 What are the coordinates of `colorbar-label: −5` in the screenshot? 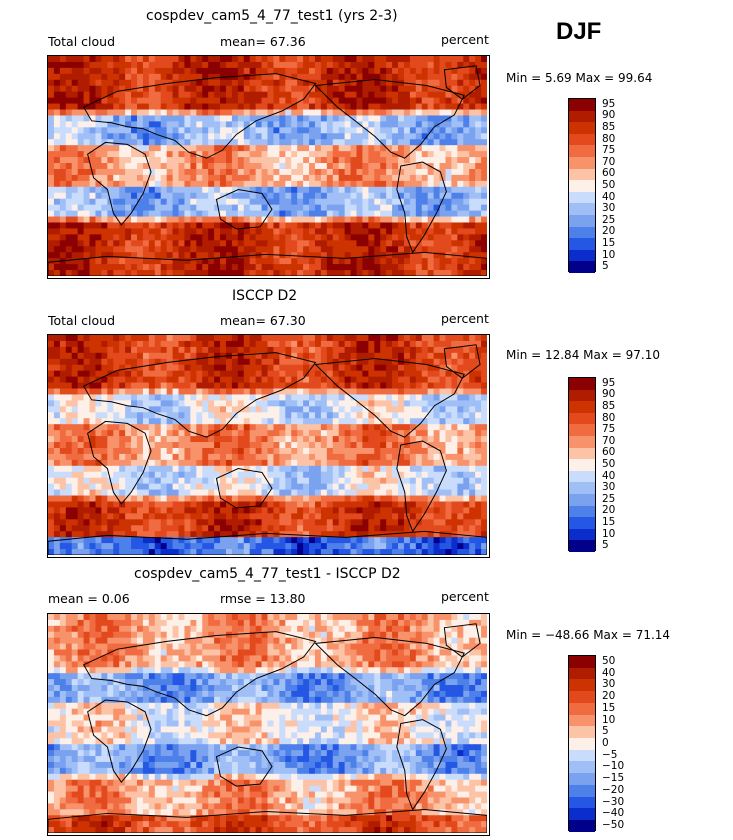 It's located at (610, 754).